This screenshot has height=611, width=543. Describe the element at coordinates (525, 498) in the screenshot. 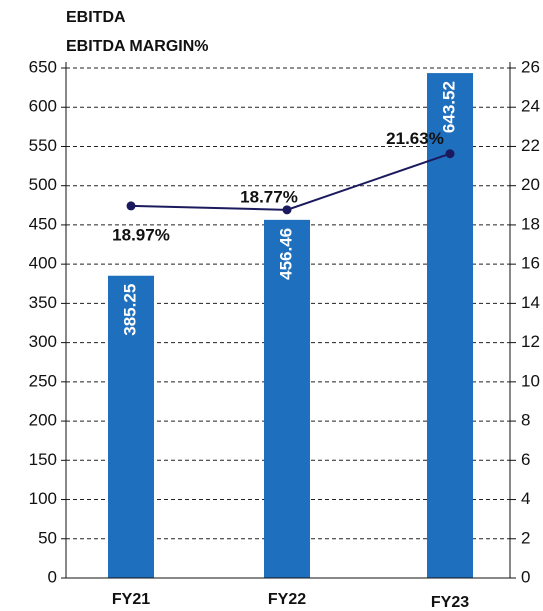

I see `y2-tick-label: 4` at that location.